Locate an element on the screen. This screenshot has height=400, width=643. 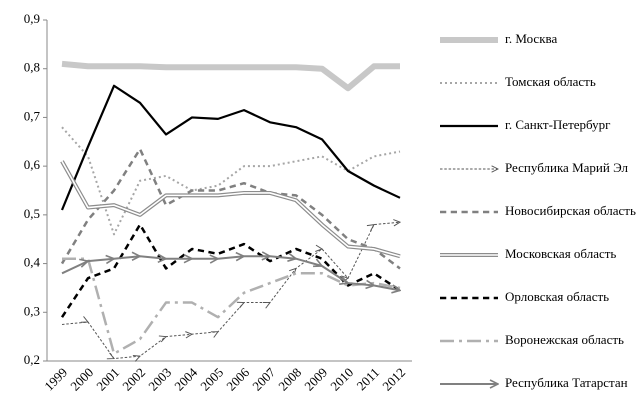
x-tick-label: 2005 is located at coordinates (211, 379).